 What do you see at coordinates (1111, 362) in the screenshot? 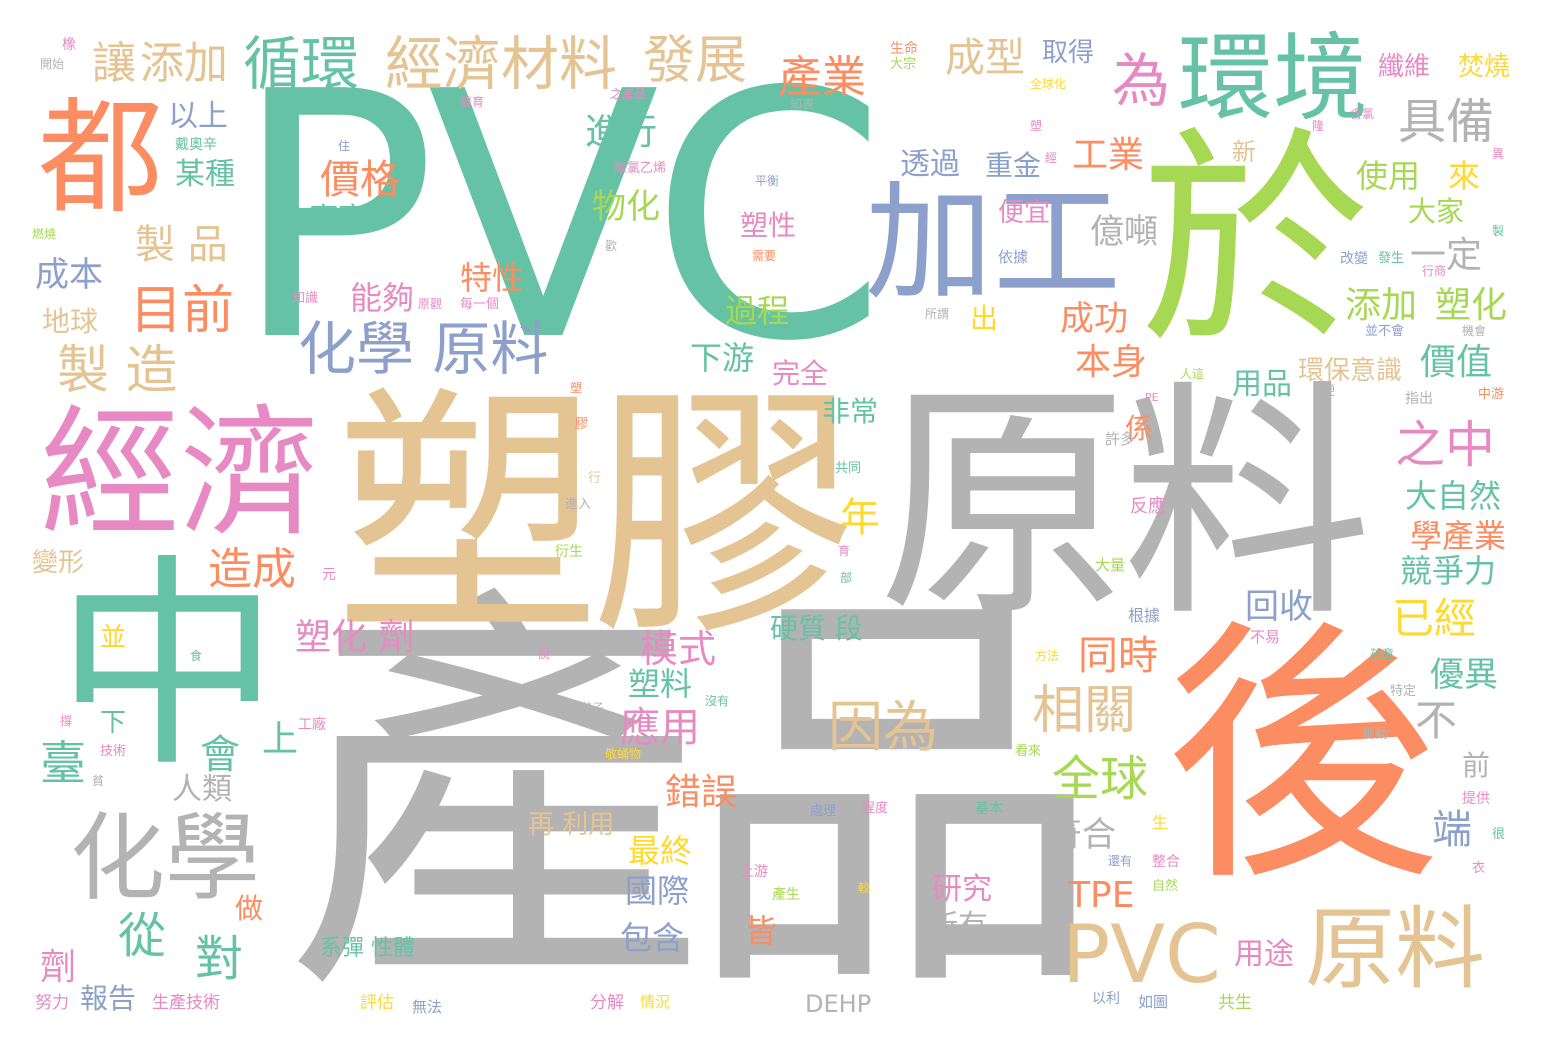
I see `word-itself: 本身` at bounding box center [1111, 362].